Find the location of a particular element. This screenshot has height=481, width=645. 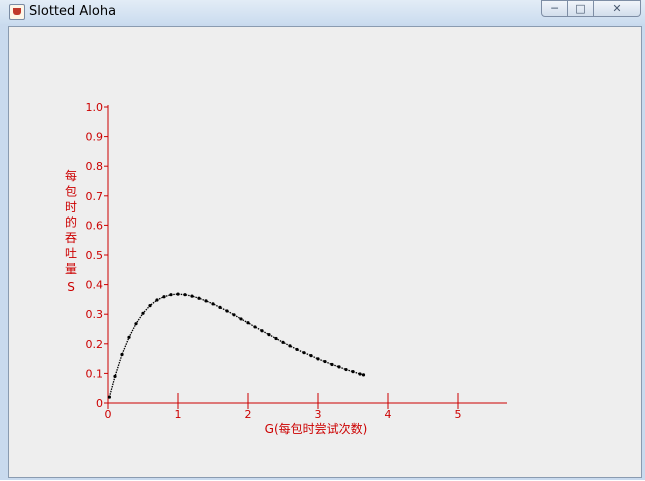

y-tick-label: 0.4 is located at coordinates (95, 285).